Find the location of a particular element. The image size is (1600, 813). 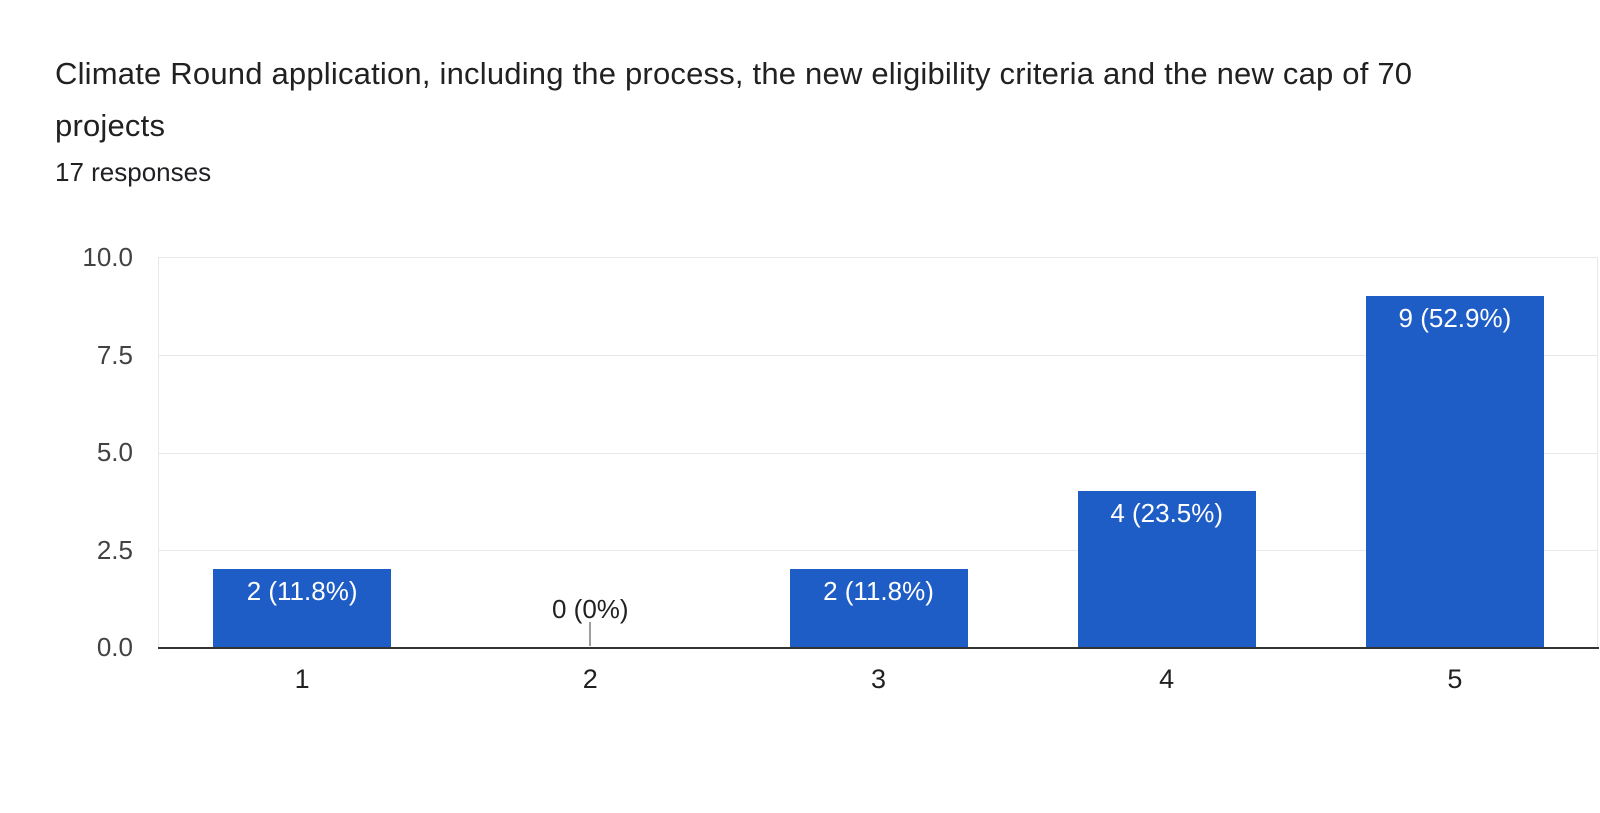

x-axis-line is located at coordinates (878, 648).